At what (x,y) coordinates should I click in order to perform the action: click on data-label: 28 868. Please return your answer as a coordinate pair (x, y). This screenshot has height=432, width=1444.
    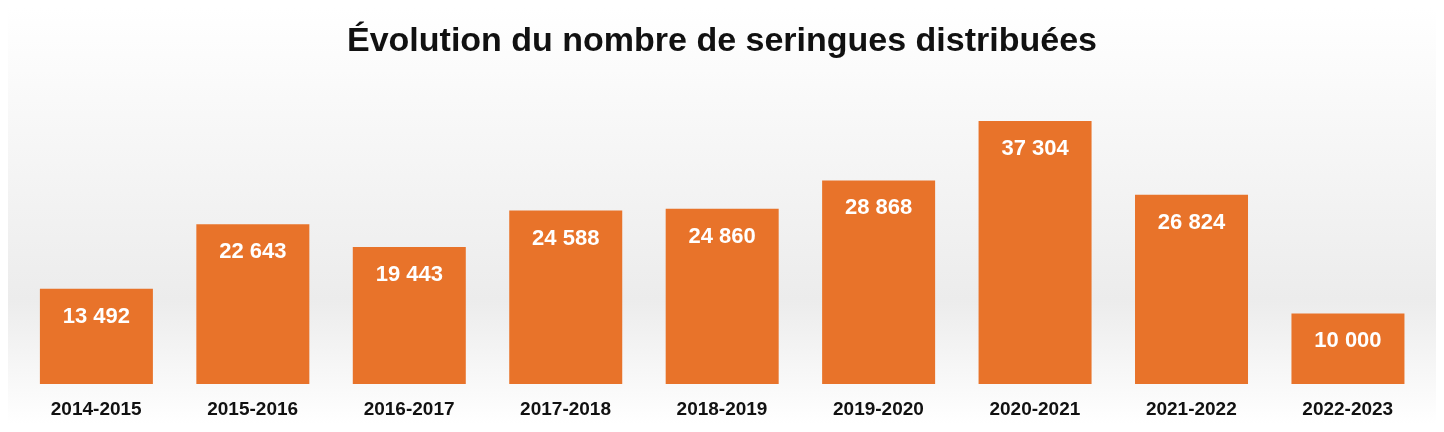
    Looking at the image, I should click on (878, 207).